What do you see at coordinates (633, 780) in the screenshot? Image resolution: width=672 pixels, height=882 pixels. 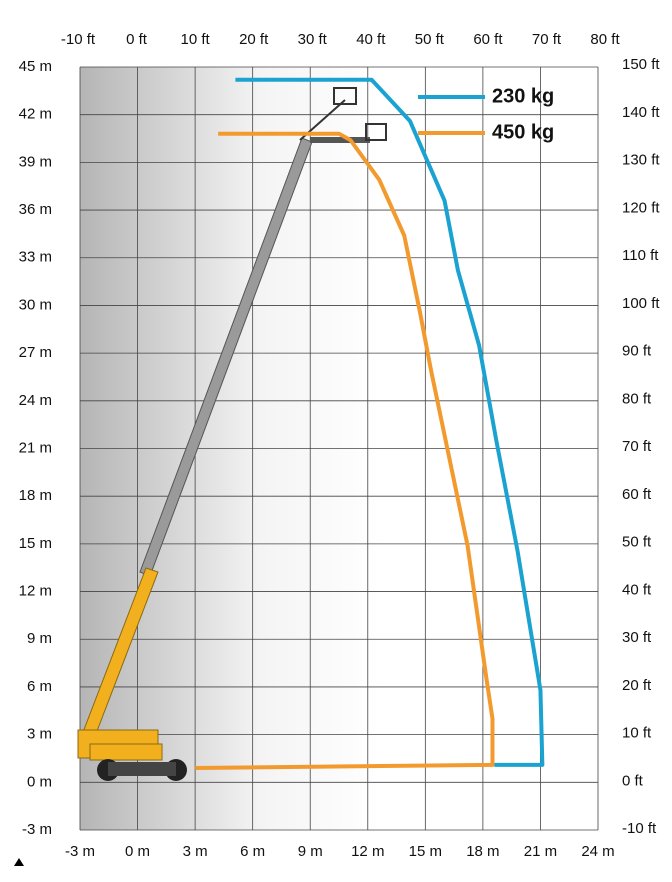 I see `y2-tick-label: 0 ft` at bounding box center [633, 780].